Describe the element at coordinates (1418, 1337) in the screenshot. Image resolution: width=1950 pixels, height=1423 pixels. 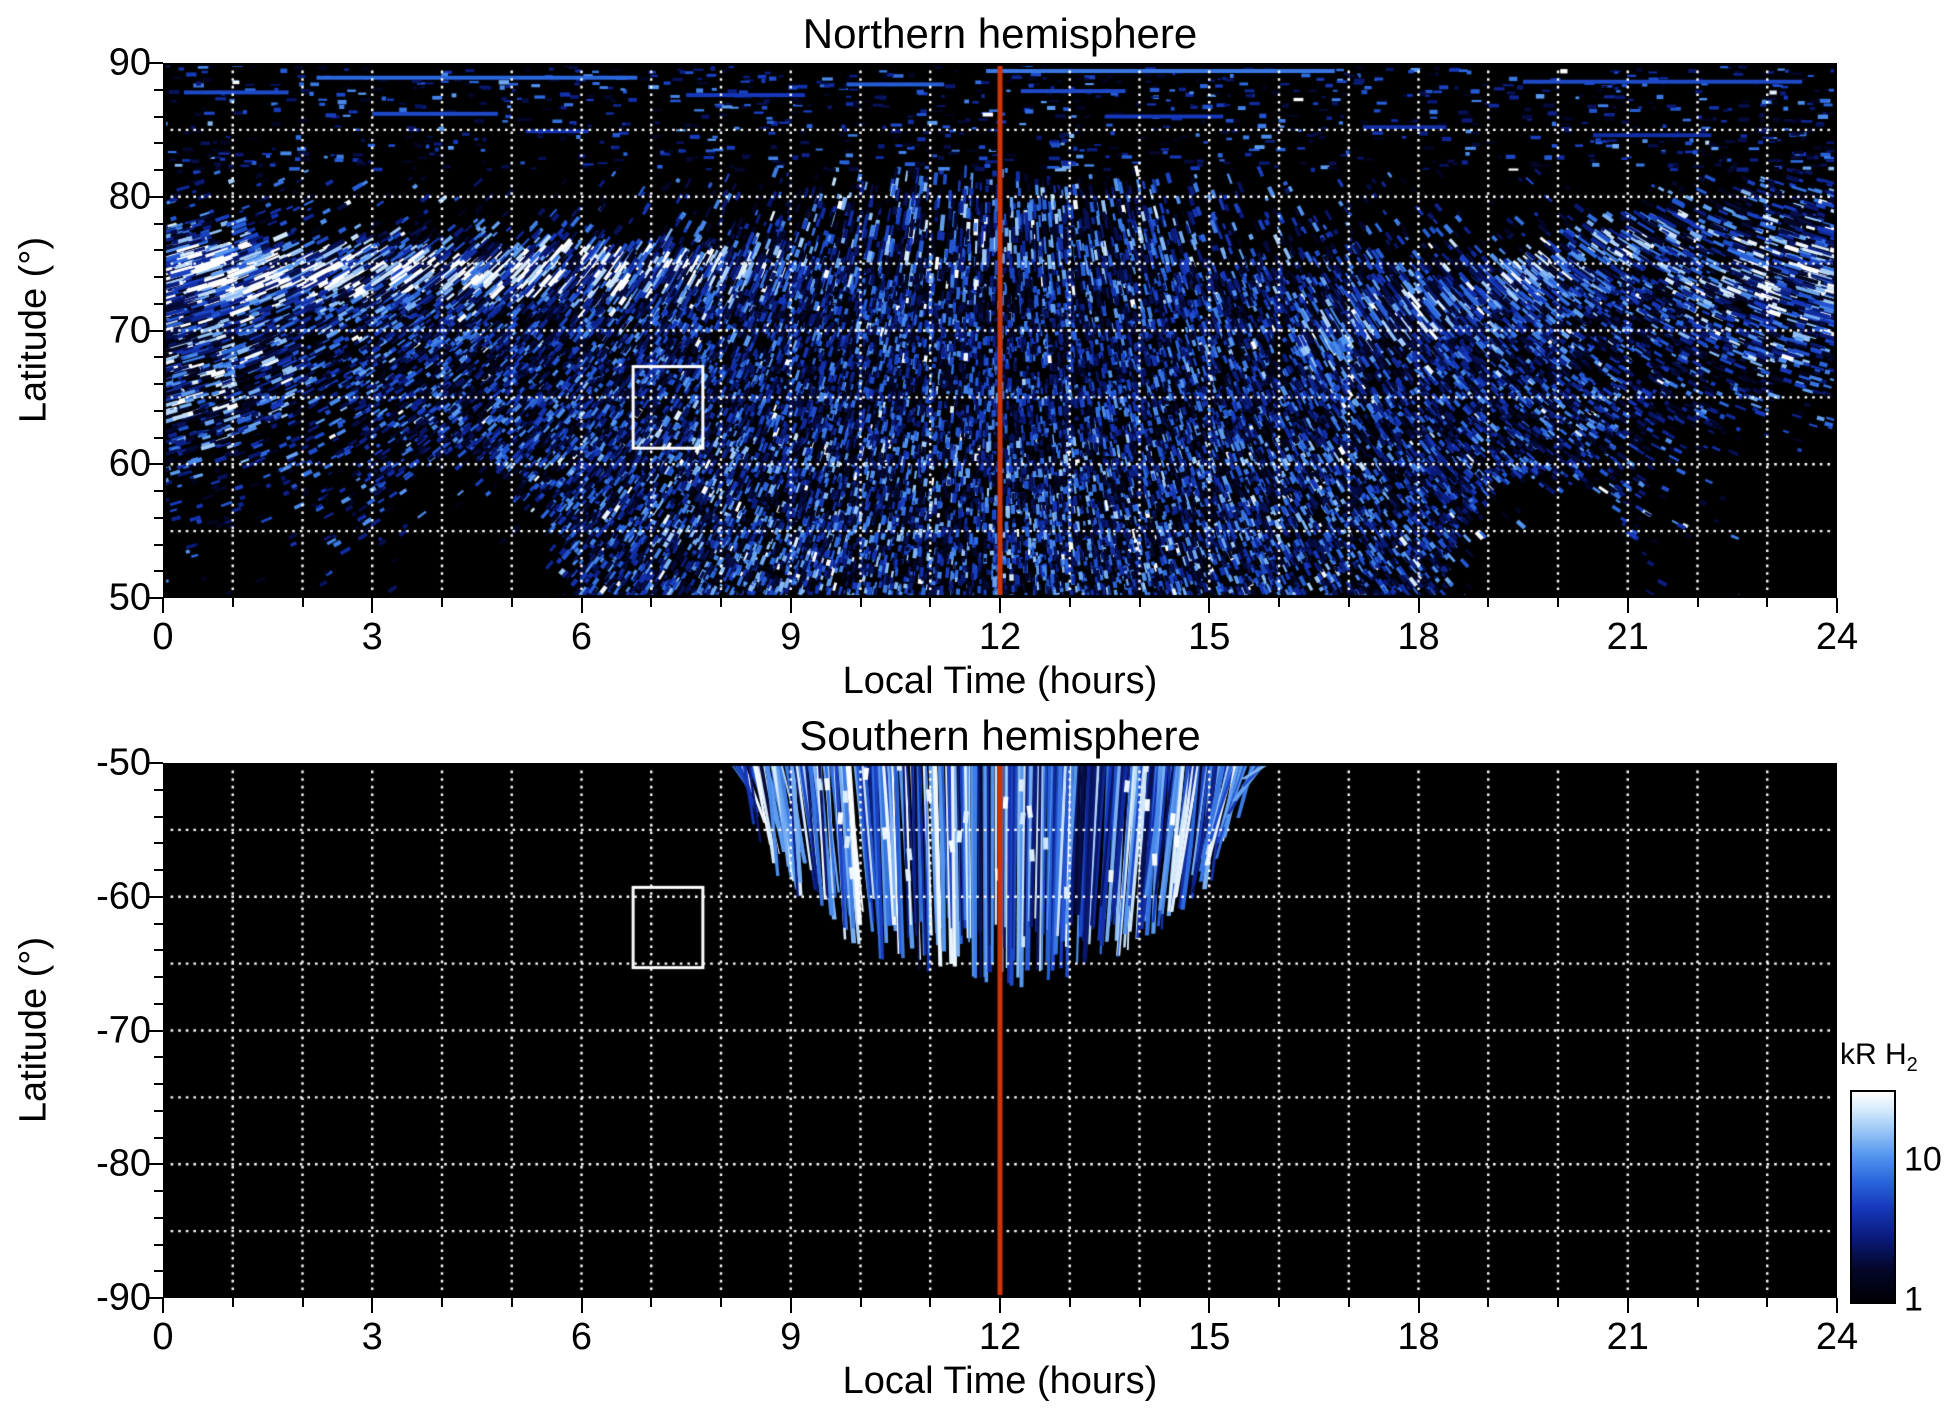
I see `south-x-tick-label: 18` at that location.